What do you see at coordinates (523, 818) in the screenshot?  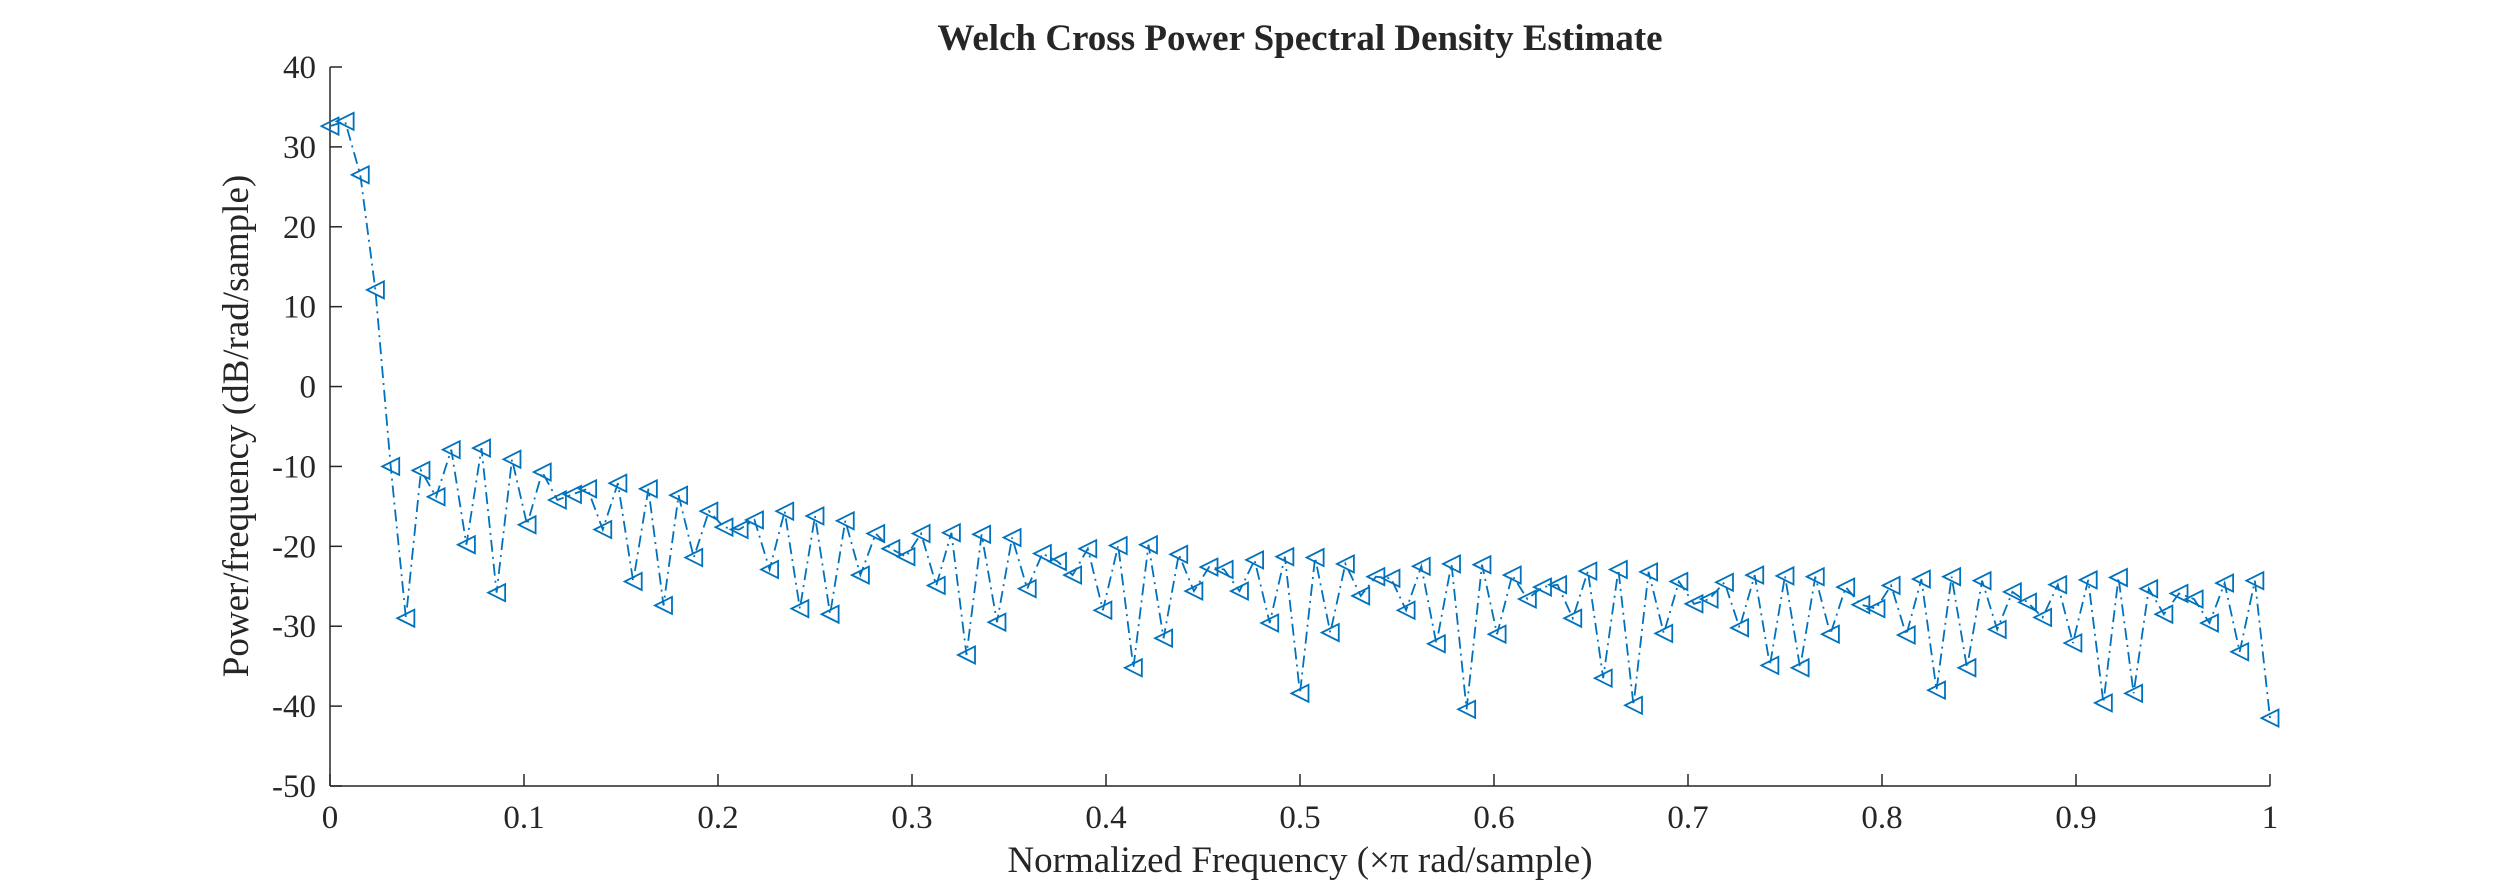 I see `x-tick-label: 0.1` at bounding box center [523, 818].